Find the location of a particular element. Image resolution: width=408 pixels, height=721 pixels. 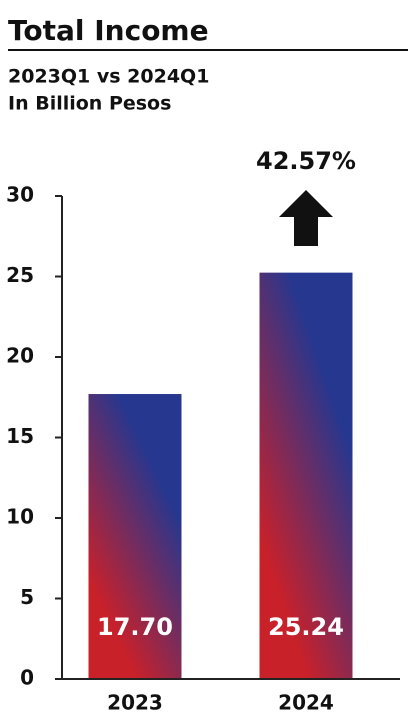

subtitle: In Billion Pesos is located at coordinates (89, 104).